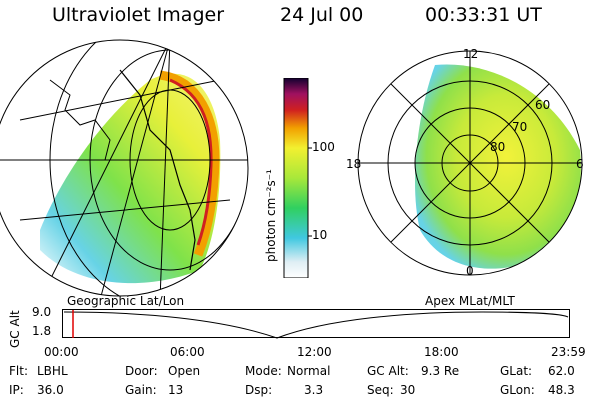 Image resolution: width=600 pixels, height=400 pixels. I want to click on colorbar-tick-100: 100, so click(323, 147).